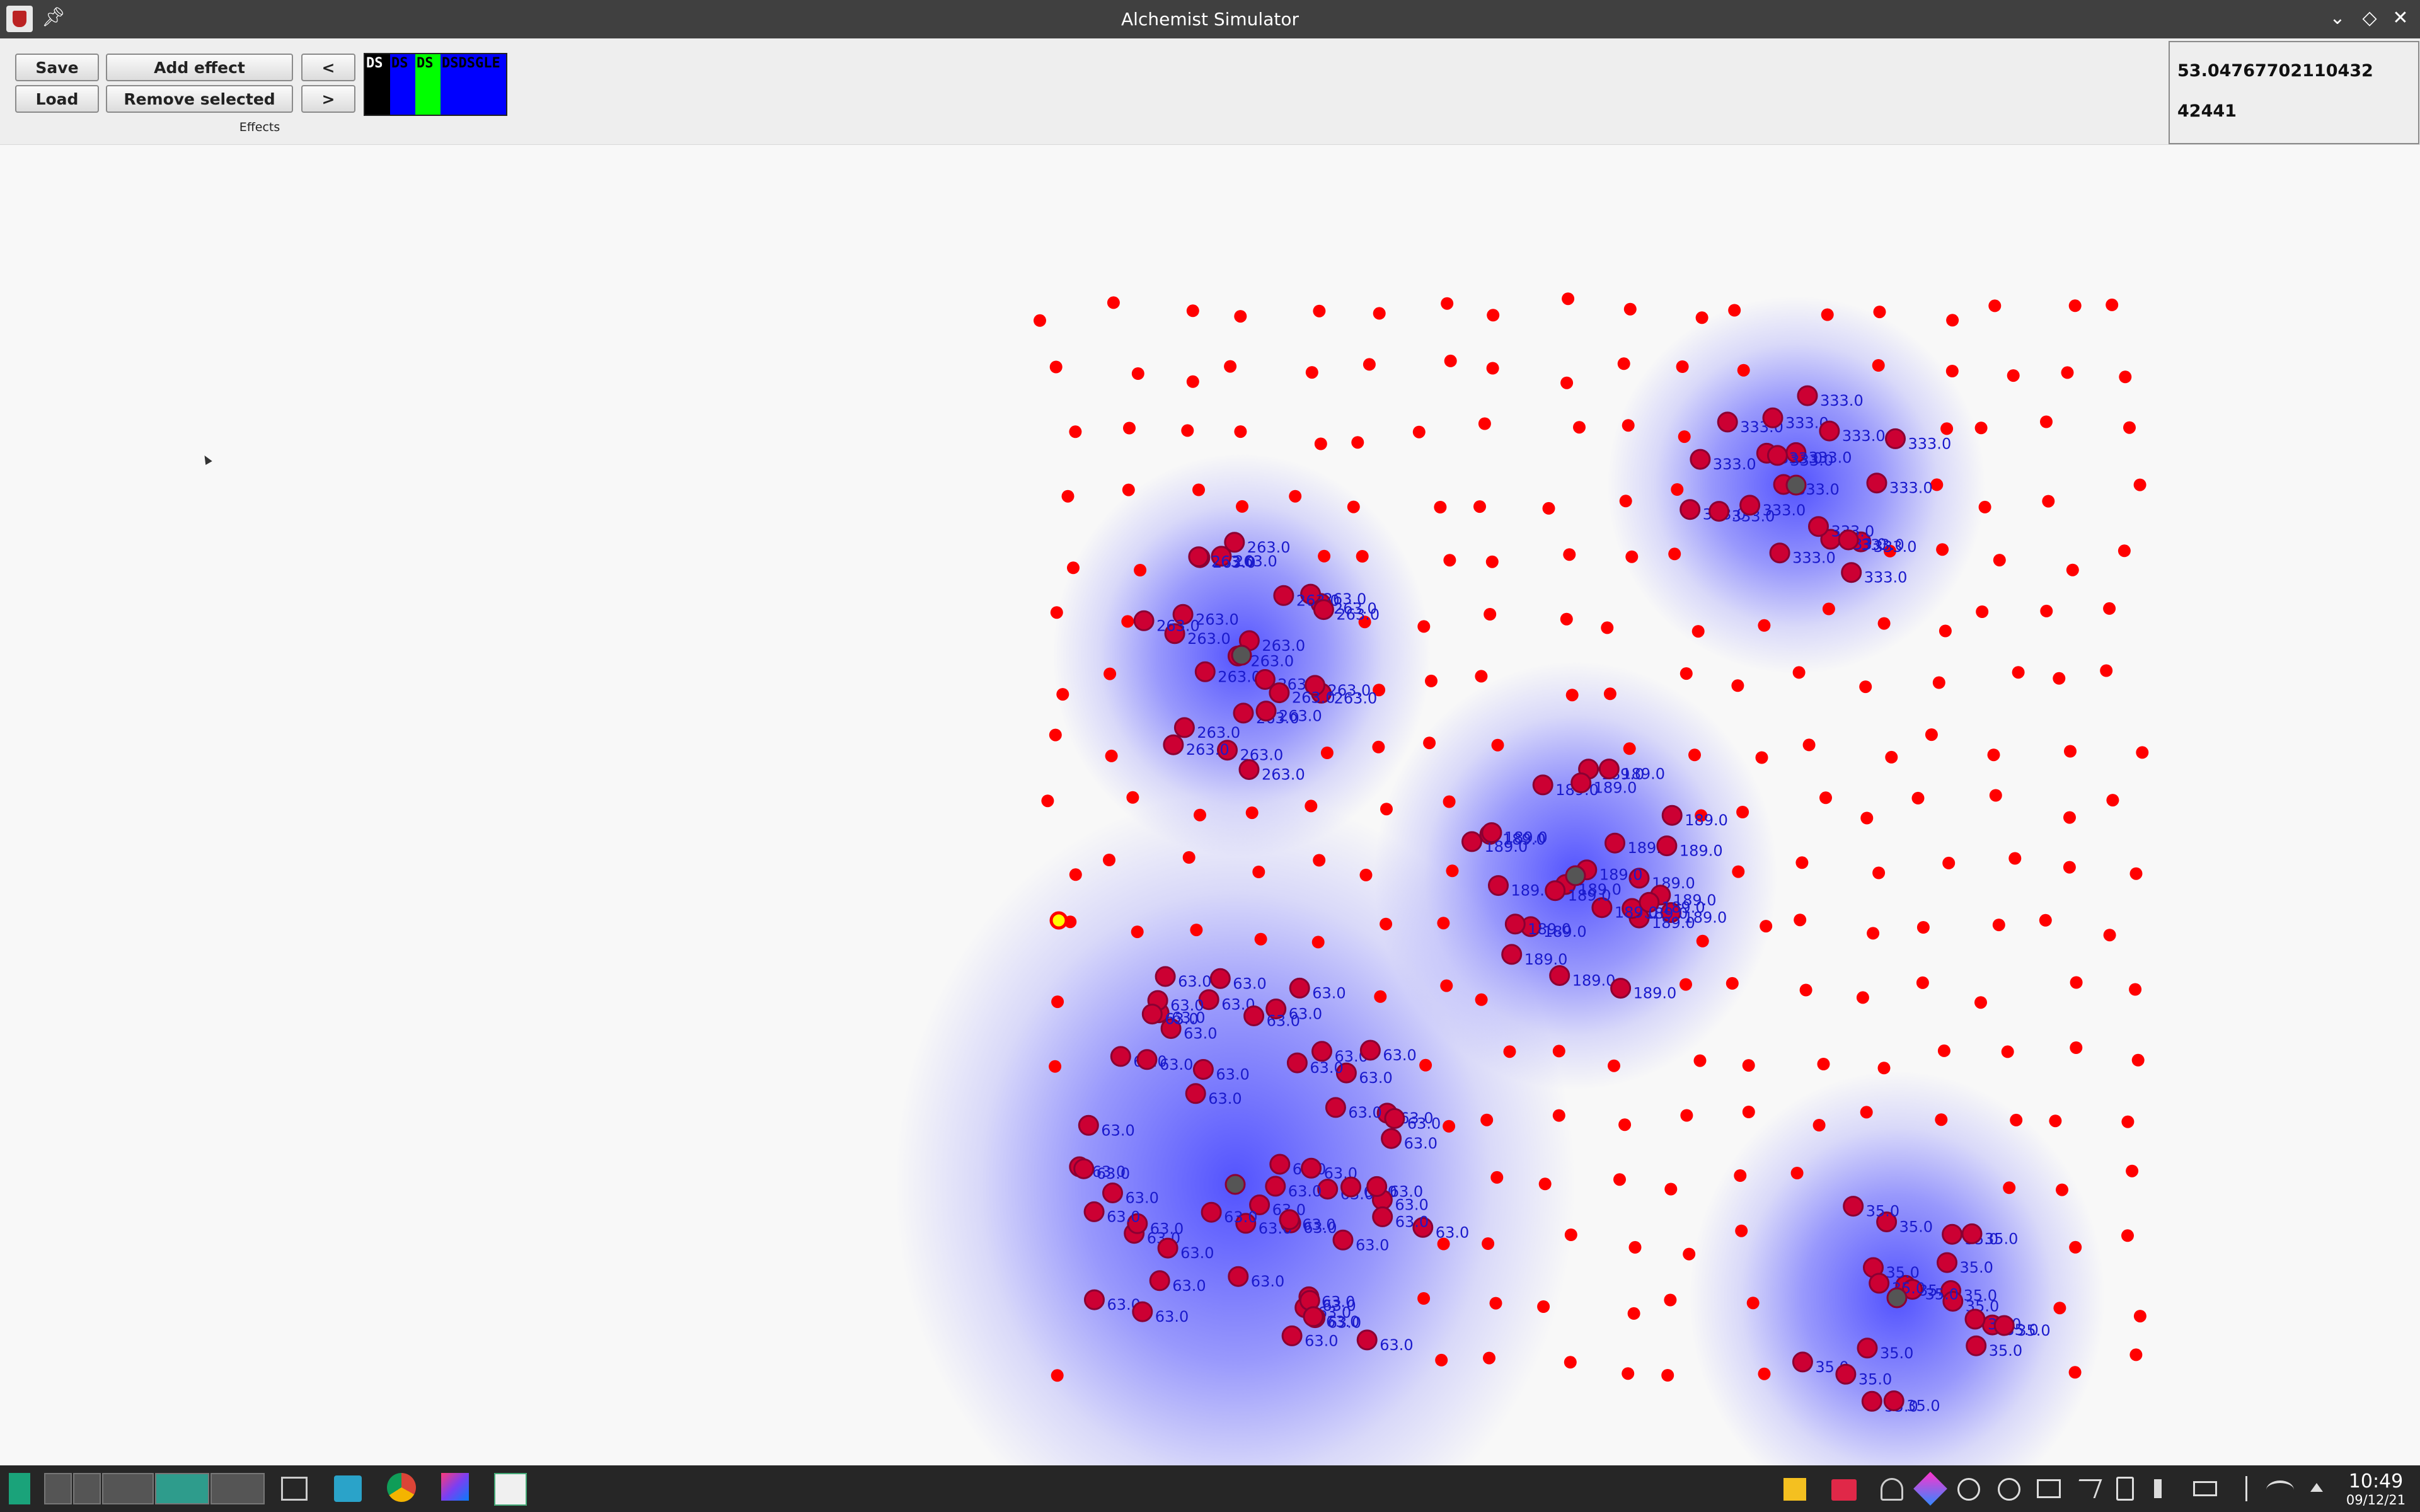 Image resolution: width=2420 pixels, height=1512 pixels. What do you see at coordinates (328, 99) in the screenshot?
I see `next-effect-button: >` at bounding box center [328, 99].